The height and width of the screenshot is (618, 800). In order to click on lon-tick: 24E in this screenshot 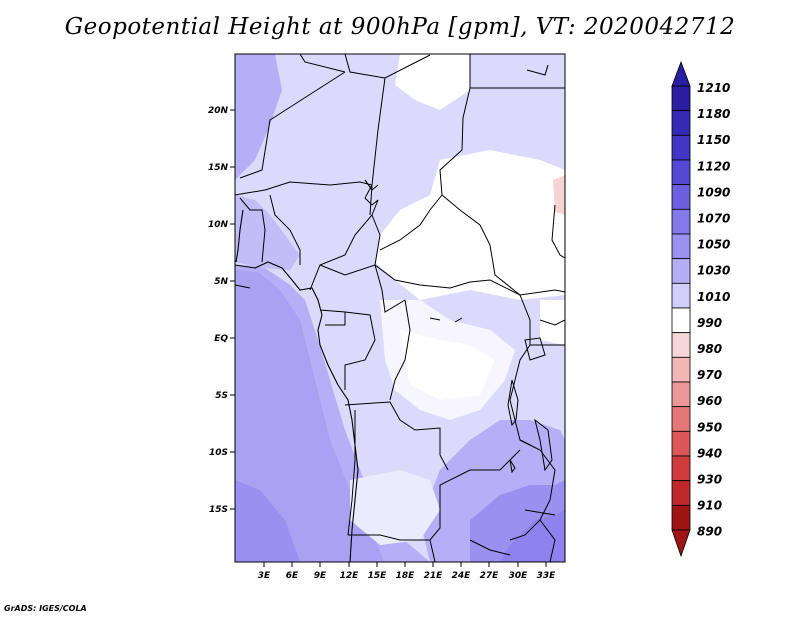, I will do `click(462, 576)`.